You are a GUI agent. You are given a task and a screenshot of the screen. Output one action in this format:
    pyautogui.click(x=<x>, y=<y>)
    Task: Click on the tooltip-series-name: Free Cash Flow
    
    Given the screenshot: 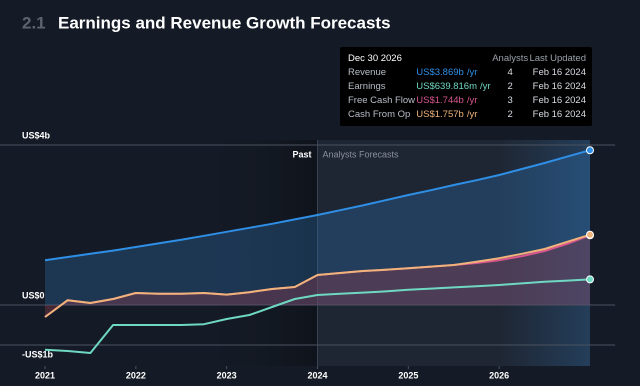 What is the action you would take?
    pyautogui.click(x=382, y=100)
    